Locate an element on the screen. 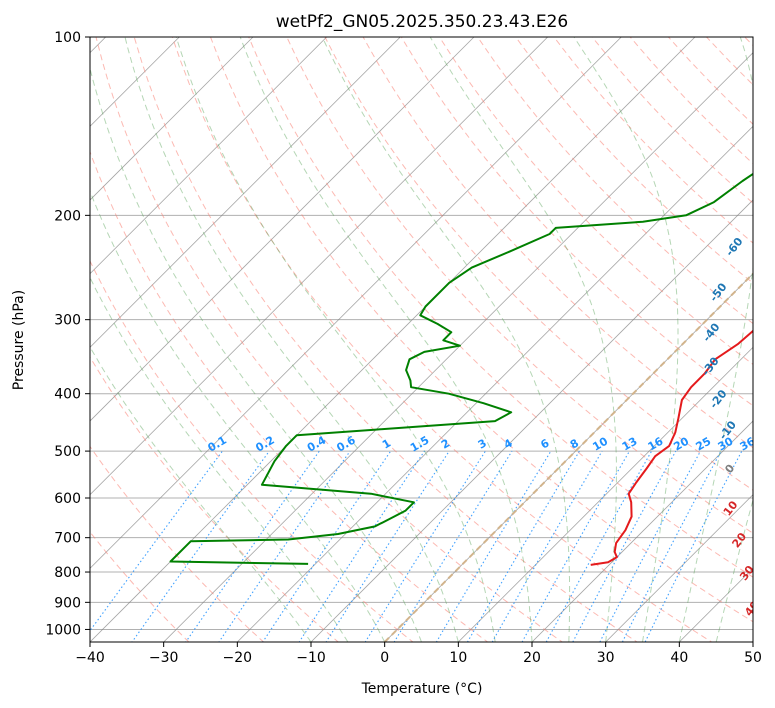  chart-title: wetPf2_GN05.2025.350.23.43.E26 is located at coordinates (422, 22).